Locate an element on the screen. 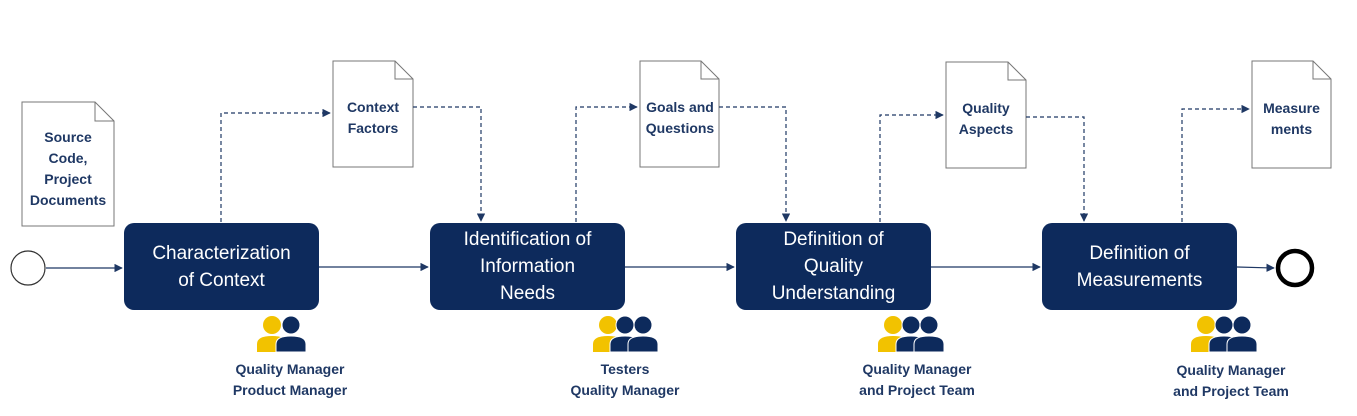  step-definition-quality-label: Definition of Quality Understanding is located at coordinates (833, 266).